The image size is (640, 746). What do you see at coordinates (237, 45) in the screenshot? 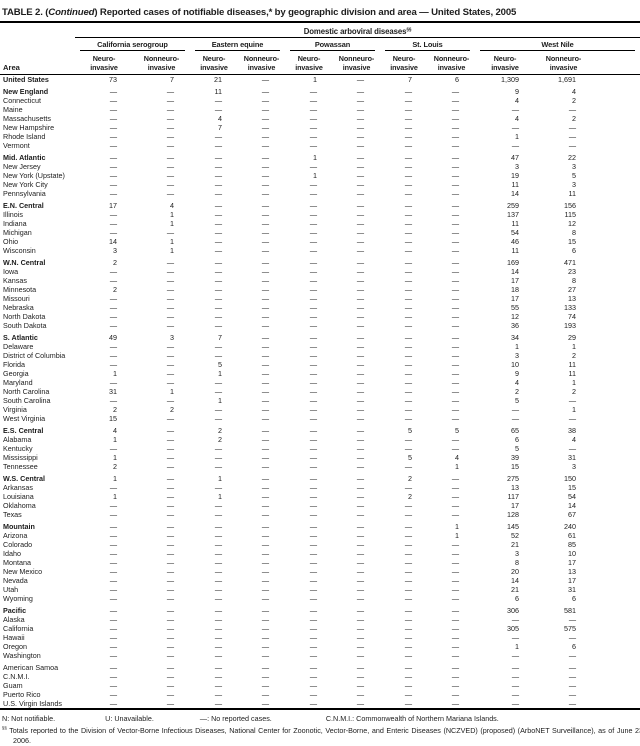
I see `column-group-eastern-equine: Eastern equine` at bounding box center [237, 45].